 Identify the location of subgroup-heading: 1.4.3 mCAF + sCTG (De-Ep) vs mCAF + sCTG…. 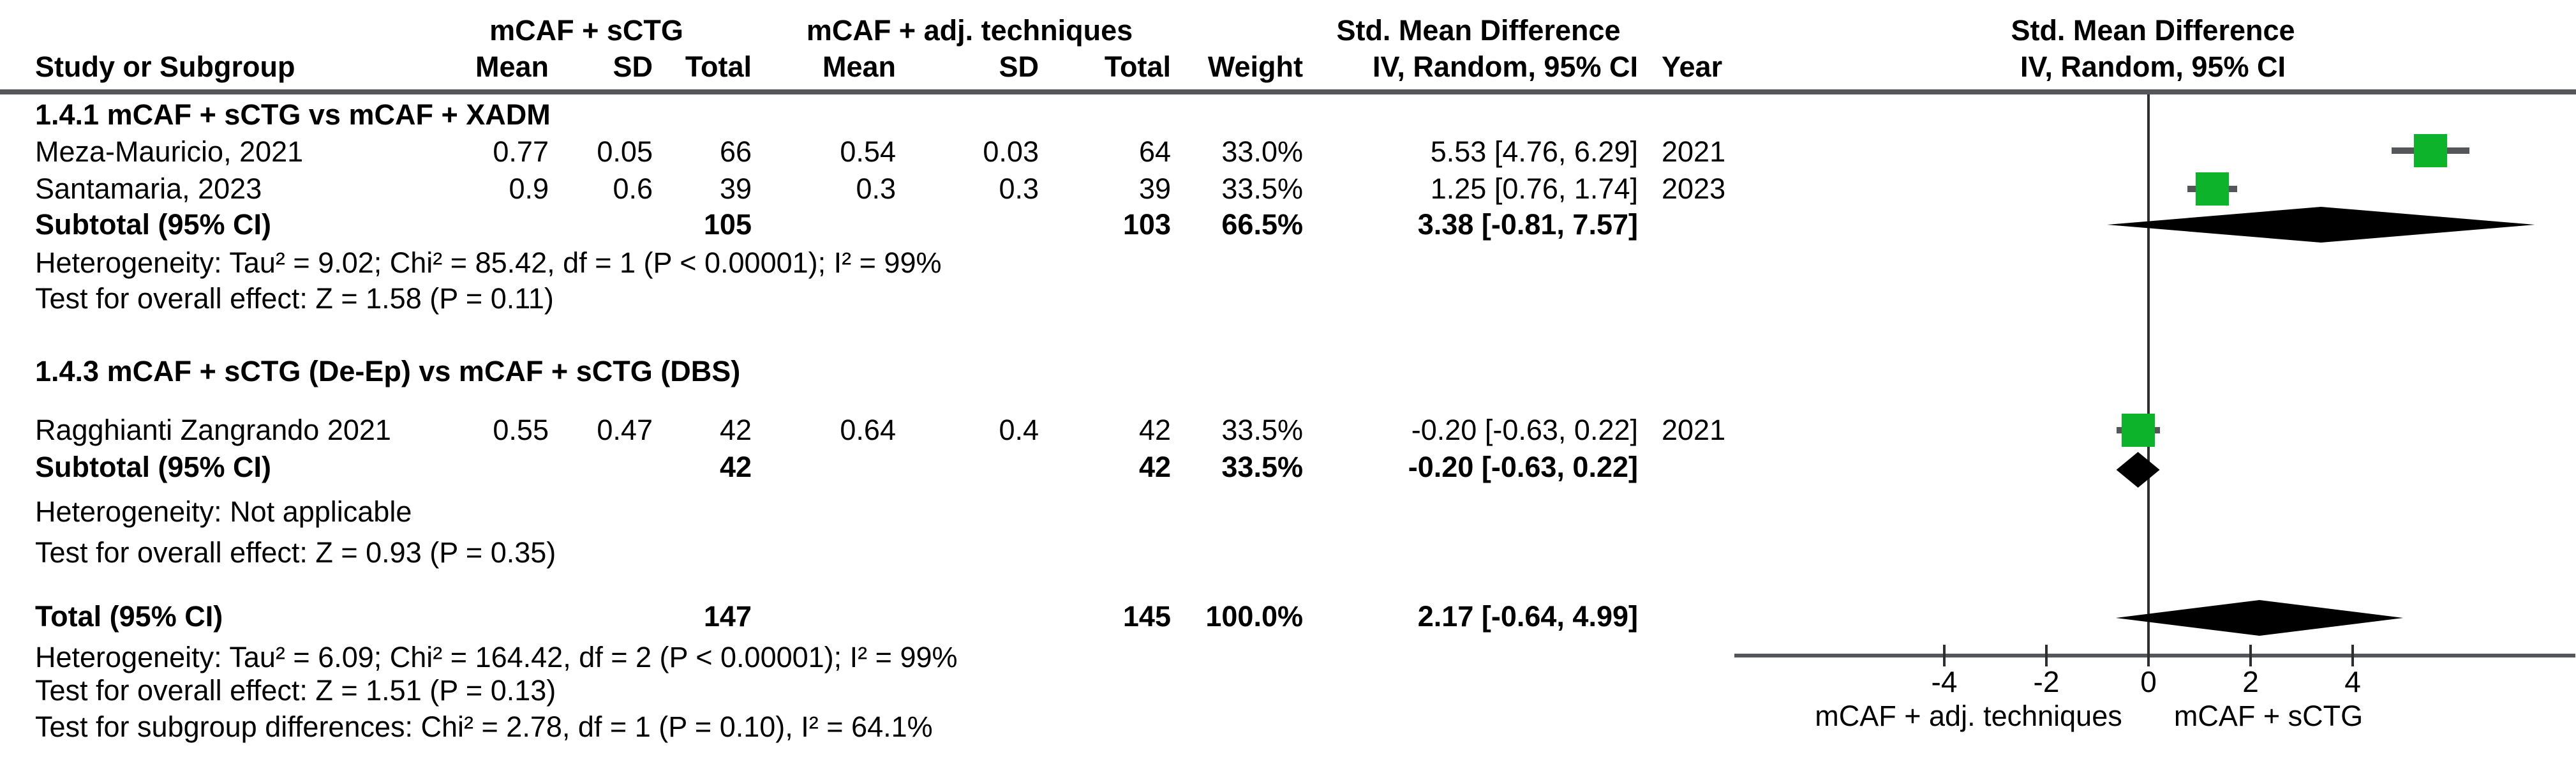
(1288, 371).